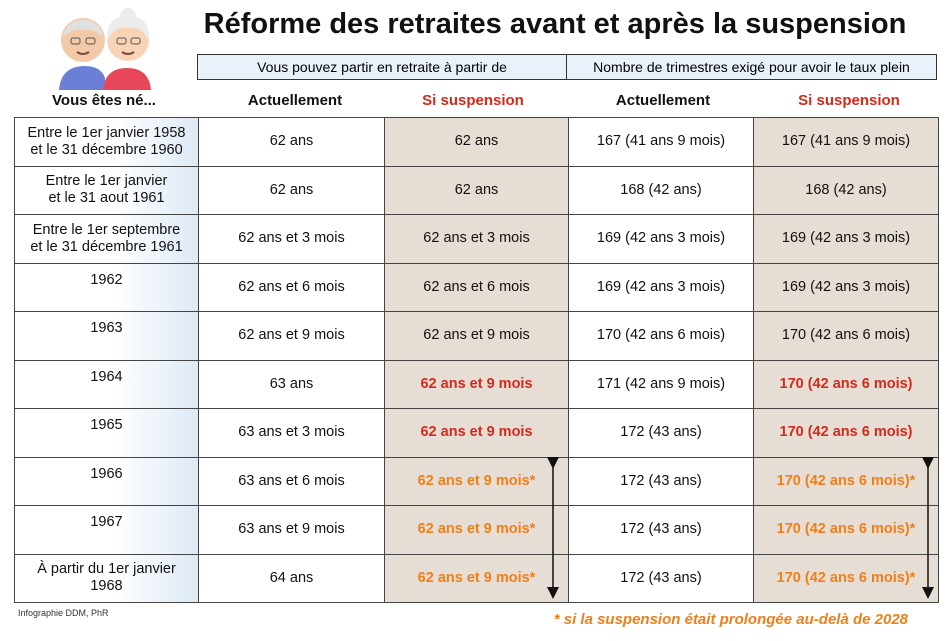 This screenshot has height=641, width=950. I want to click on row-label-line: 1964, so click(106, 376).